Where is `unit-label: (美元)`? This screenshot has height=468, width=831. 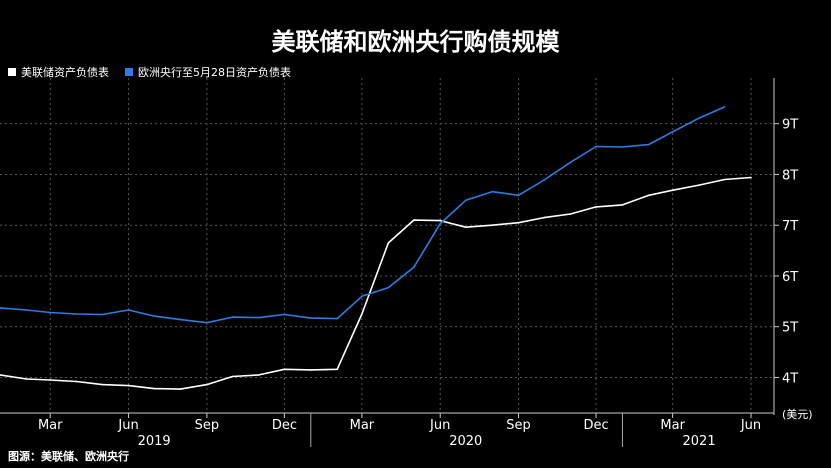 unit-label: (美元) is located at coordinates (797, 414).